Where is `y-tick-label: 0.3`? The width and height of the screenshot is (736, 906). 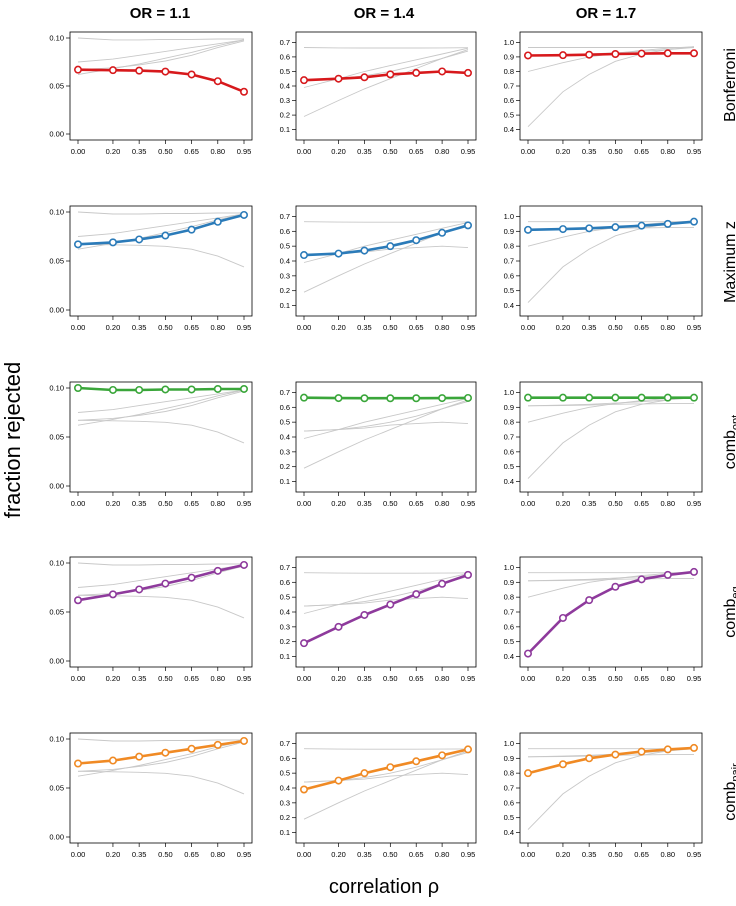 y-tick-label: 0.3 is located at coordinates (285, 100).